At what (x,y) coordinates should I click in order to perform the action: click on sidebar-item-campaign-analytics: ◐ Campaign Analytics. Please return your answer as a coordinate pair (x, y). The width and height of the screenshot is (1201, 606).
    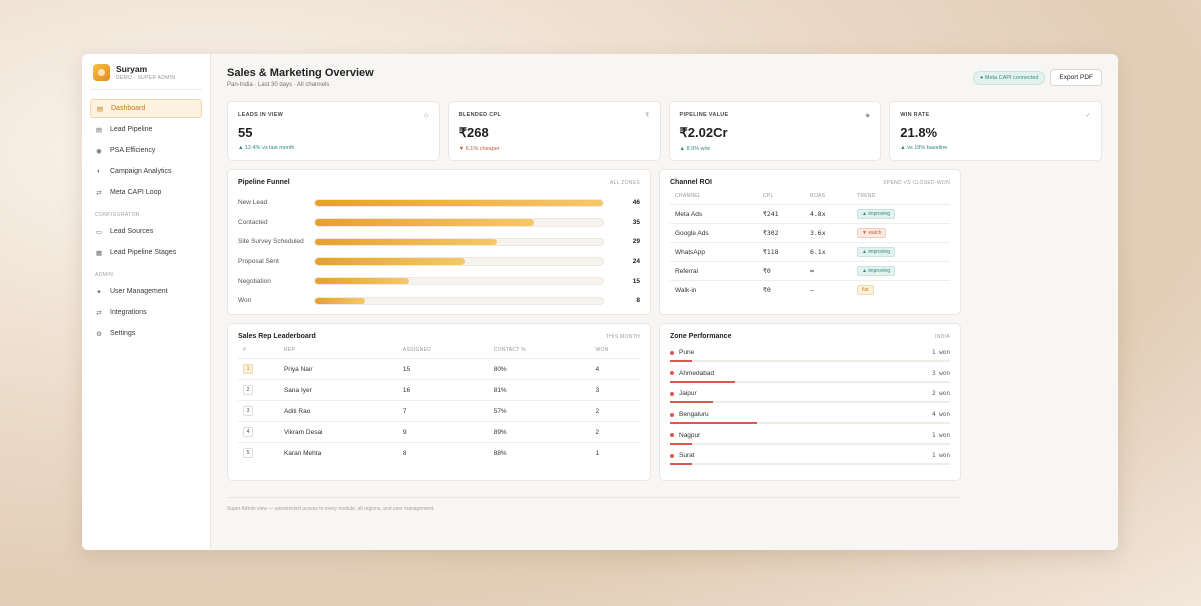
    Looking at the image, I should click on (146, 171).